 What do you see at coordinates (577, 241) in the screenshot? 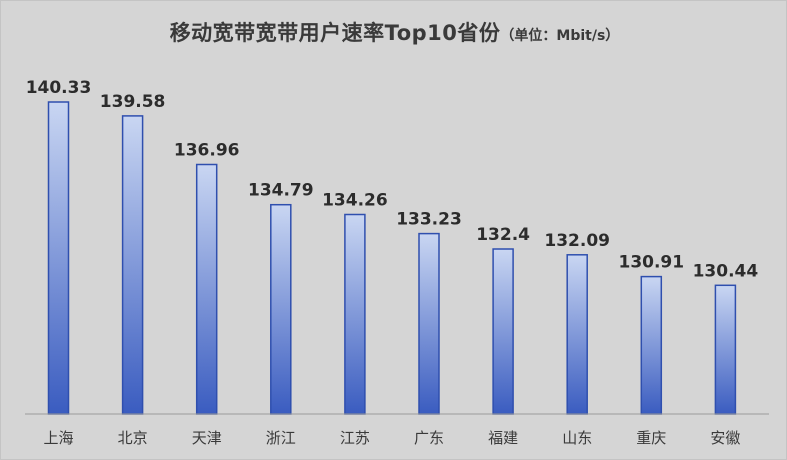
I see `value-label-山东: 132.09` at bounding box center [577, 241].